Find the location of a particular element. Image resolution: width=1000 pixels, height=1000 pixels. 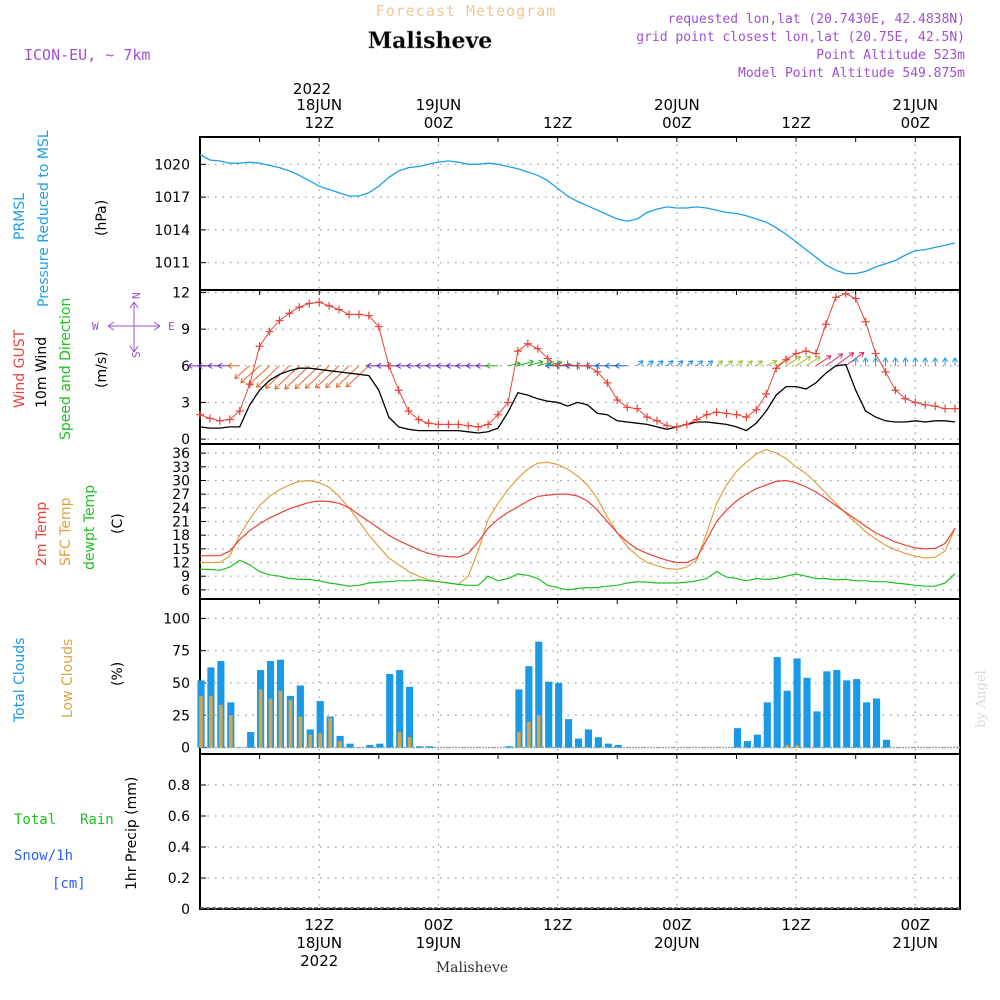

y-tick-label: 27 is located at coordinates (181, 495).